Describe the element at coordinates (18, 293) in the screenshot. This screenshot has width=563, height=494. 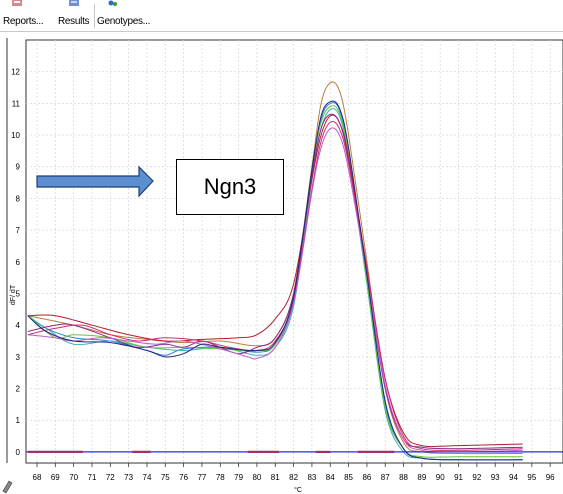
I see `y-tick-label: 5` at that location.